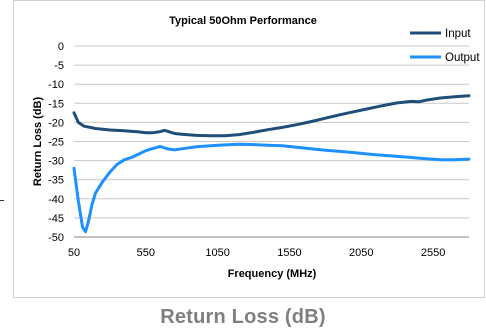 The width and height of the screenshot is (486, 335). What do you see at coordinates (256, 253) in the screenshot?
I see `x-tick-labels: 50 550 1050 1550 2050 2550` at bounding box center [256, 253].